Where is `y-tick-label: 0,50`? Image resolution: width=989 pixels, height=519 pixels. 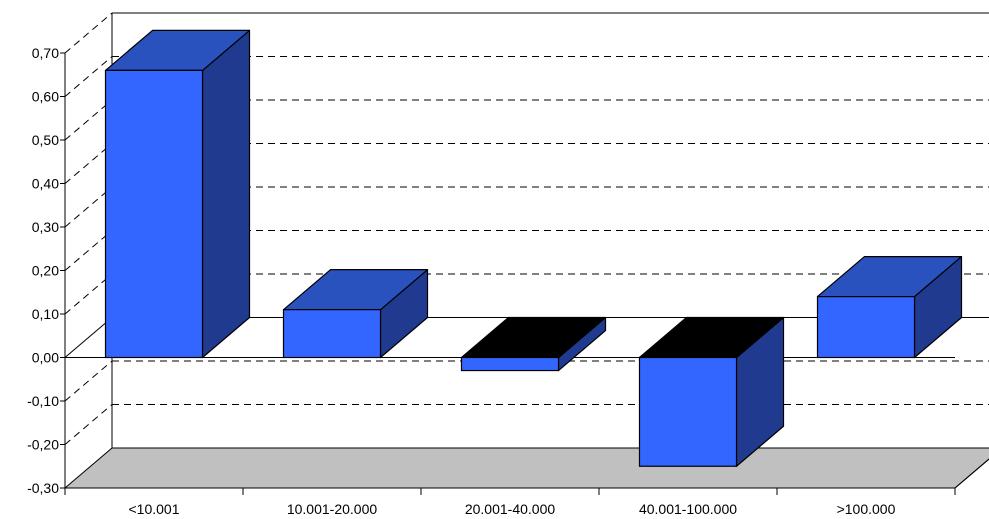 y-tick-label: 0,50 is located at coordinates (45, 140).